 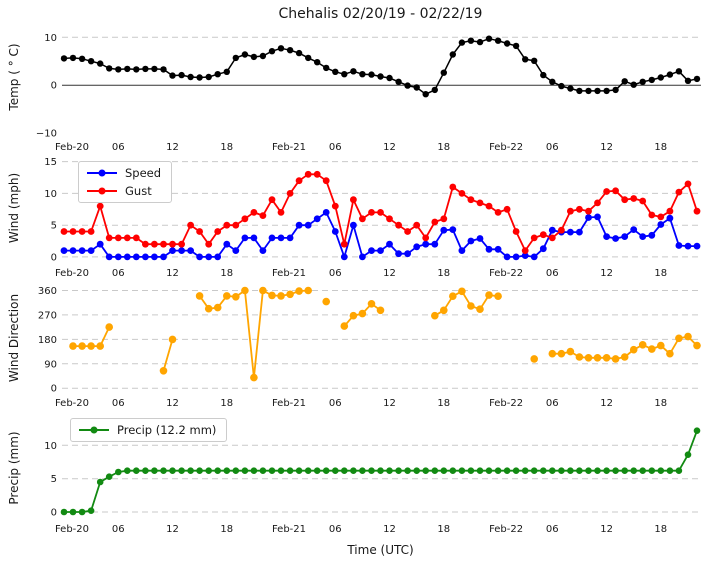 What do you see at coordinates (94, 430) in the screenshot?
I see `precip-legend-marker` at bounding box center [94, 430].